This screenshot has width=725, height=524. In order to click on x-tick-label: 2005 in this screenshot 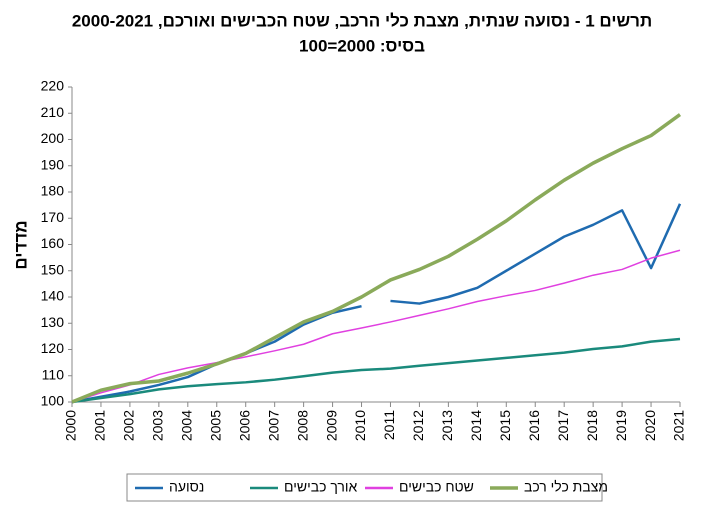, I will do `click(215, 425)`.